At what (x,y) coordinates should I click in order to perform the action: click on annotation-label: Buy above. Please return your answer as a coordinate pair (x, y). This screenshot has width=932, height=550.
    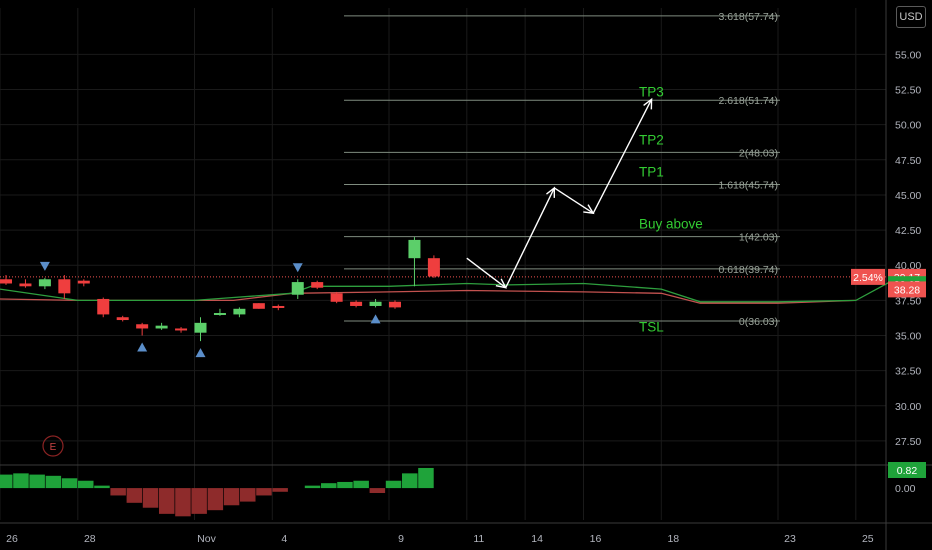
    Looking at the image, I should click on (671, 224).